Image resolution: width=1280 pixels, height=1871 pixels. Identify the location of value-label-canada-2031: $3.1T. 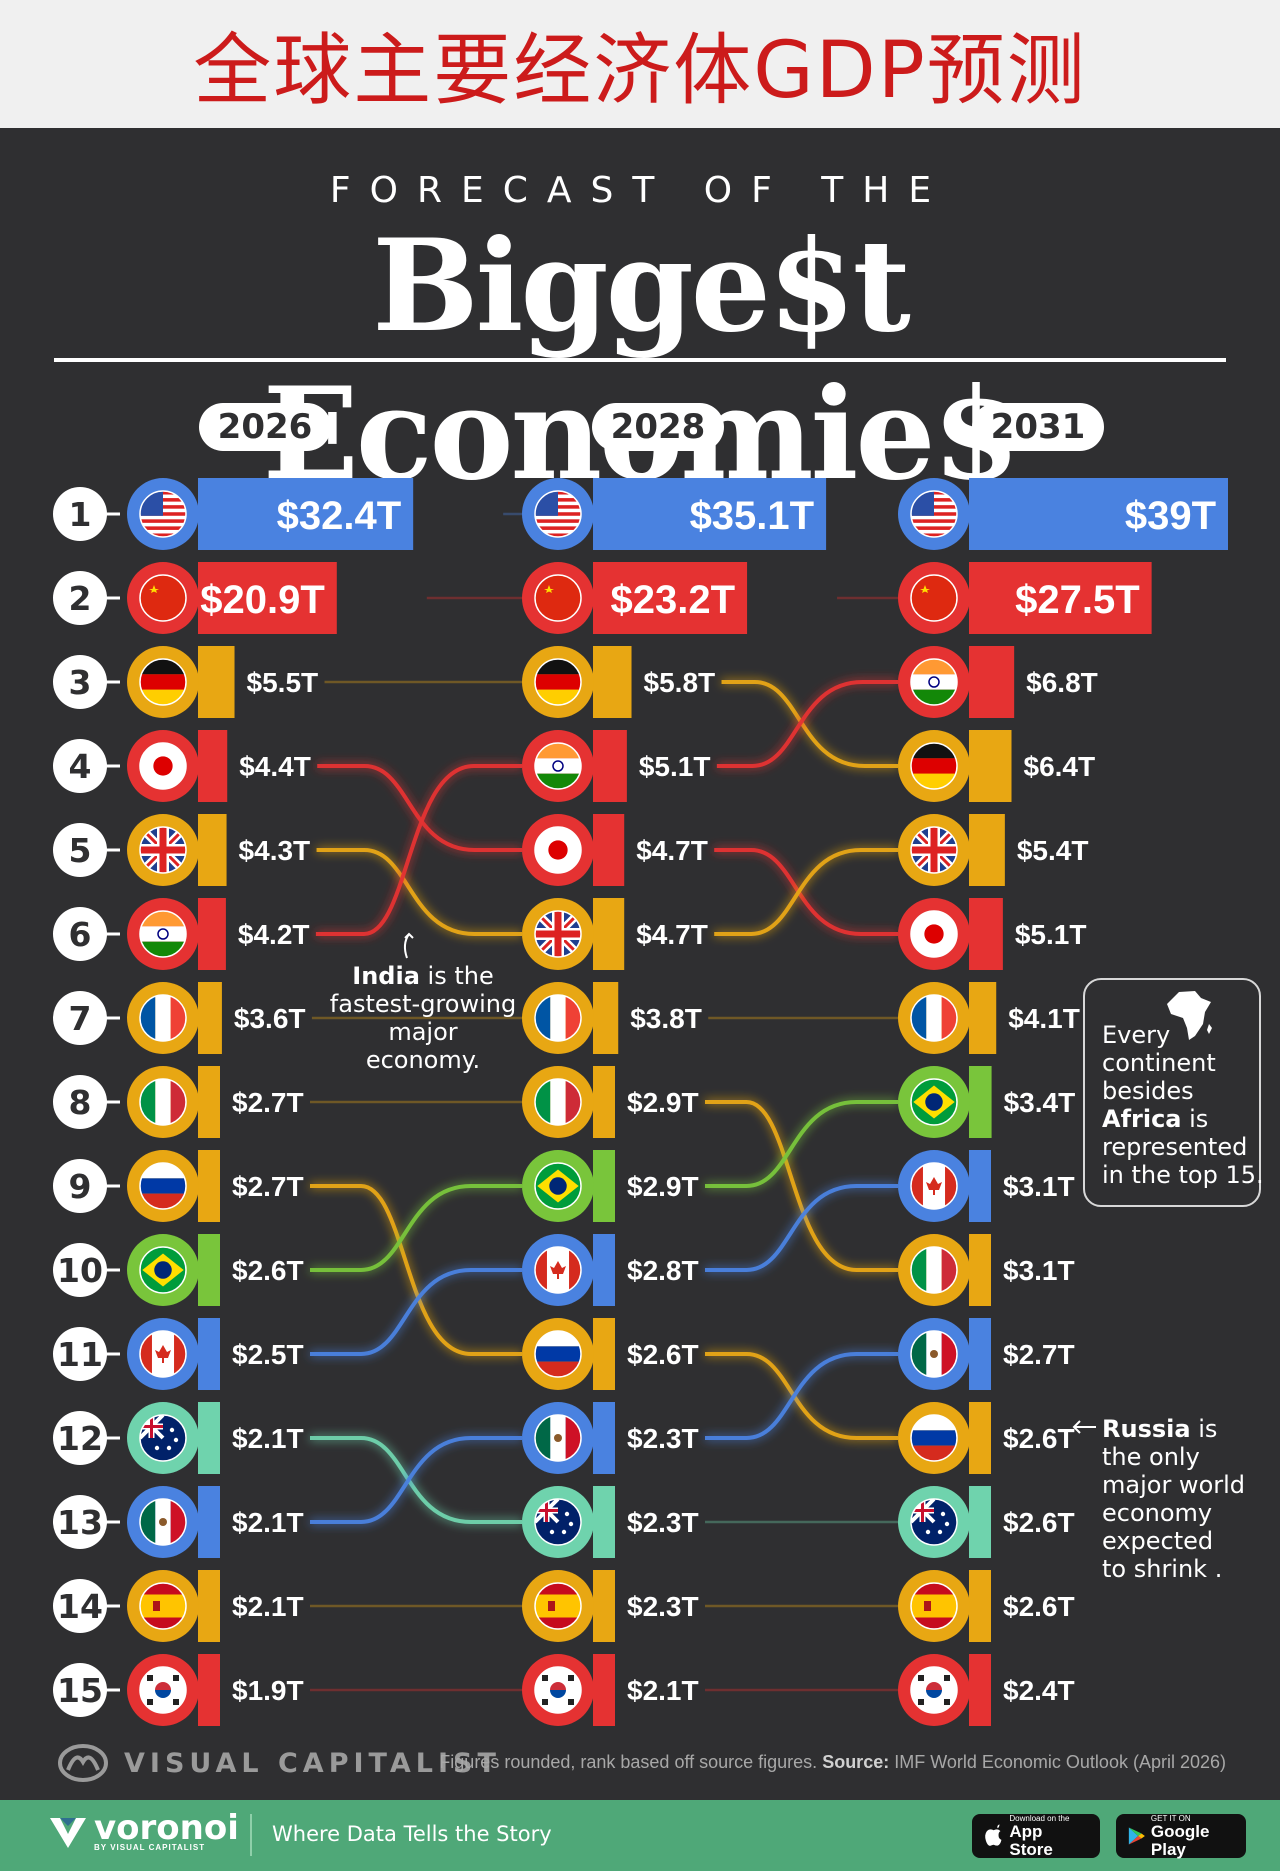
(1039, 1186).